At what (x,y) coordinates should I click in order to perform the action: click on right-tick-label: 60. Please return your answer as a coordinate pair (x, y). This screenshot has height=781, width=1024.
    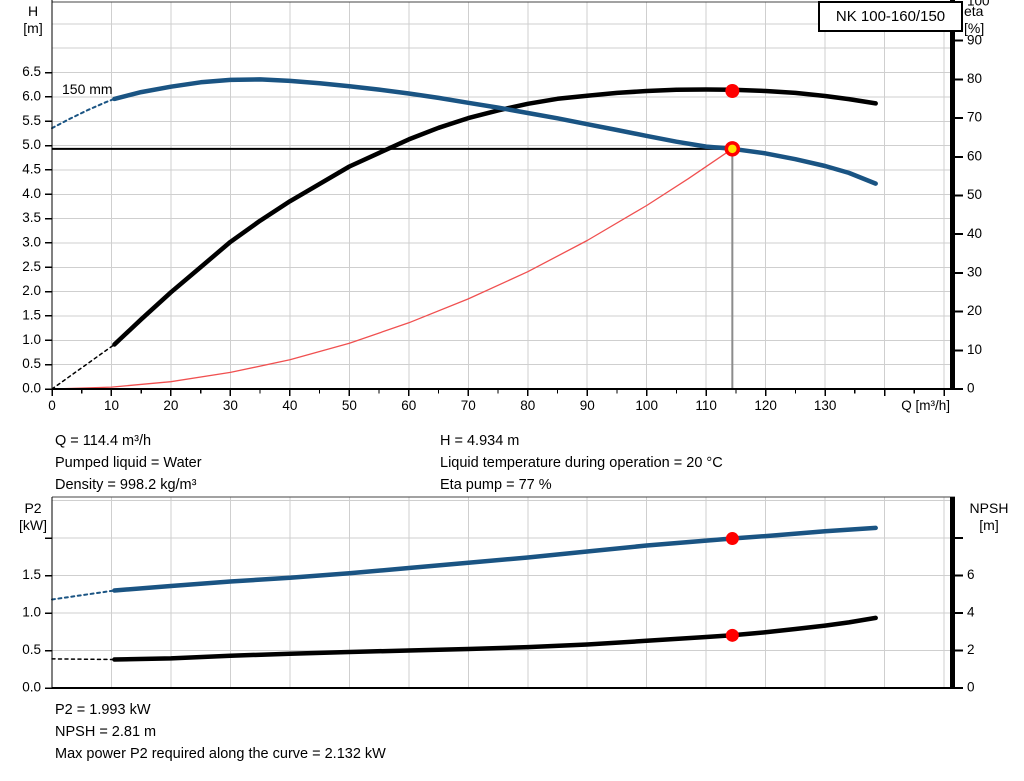
    Looking at the image, I should click on (974, 155).